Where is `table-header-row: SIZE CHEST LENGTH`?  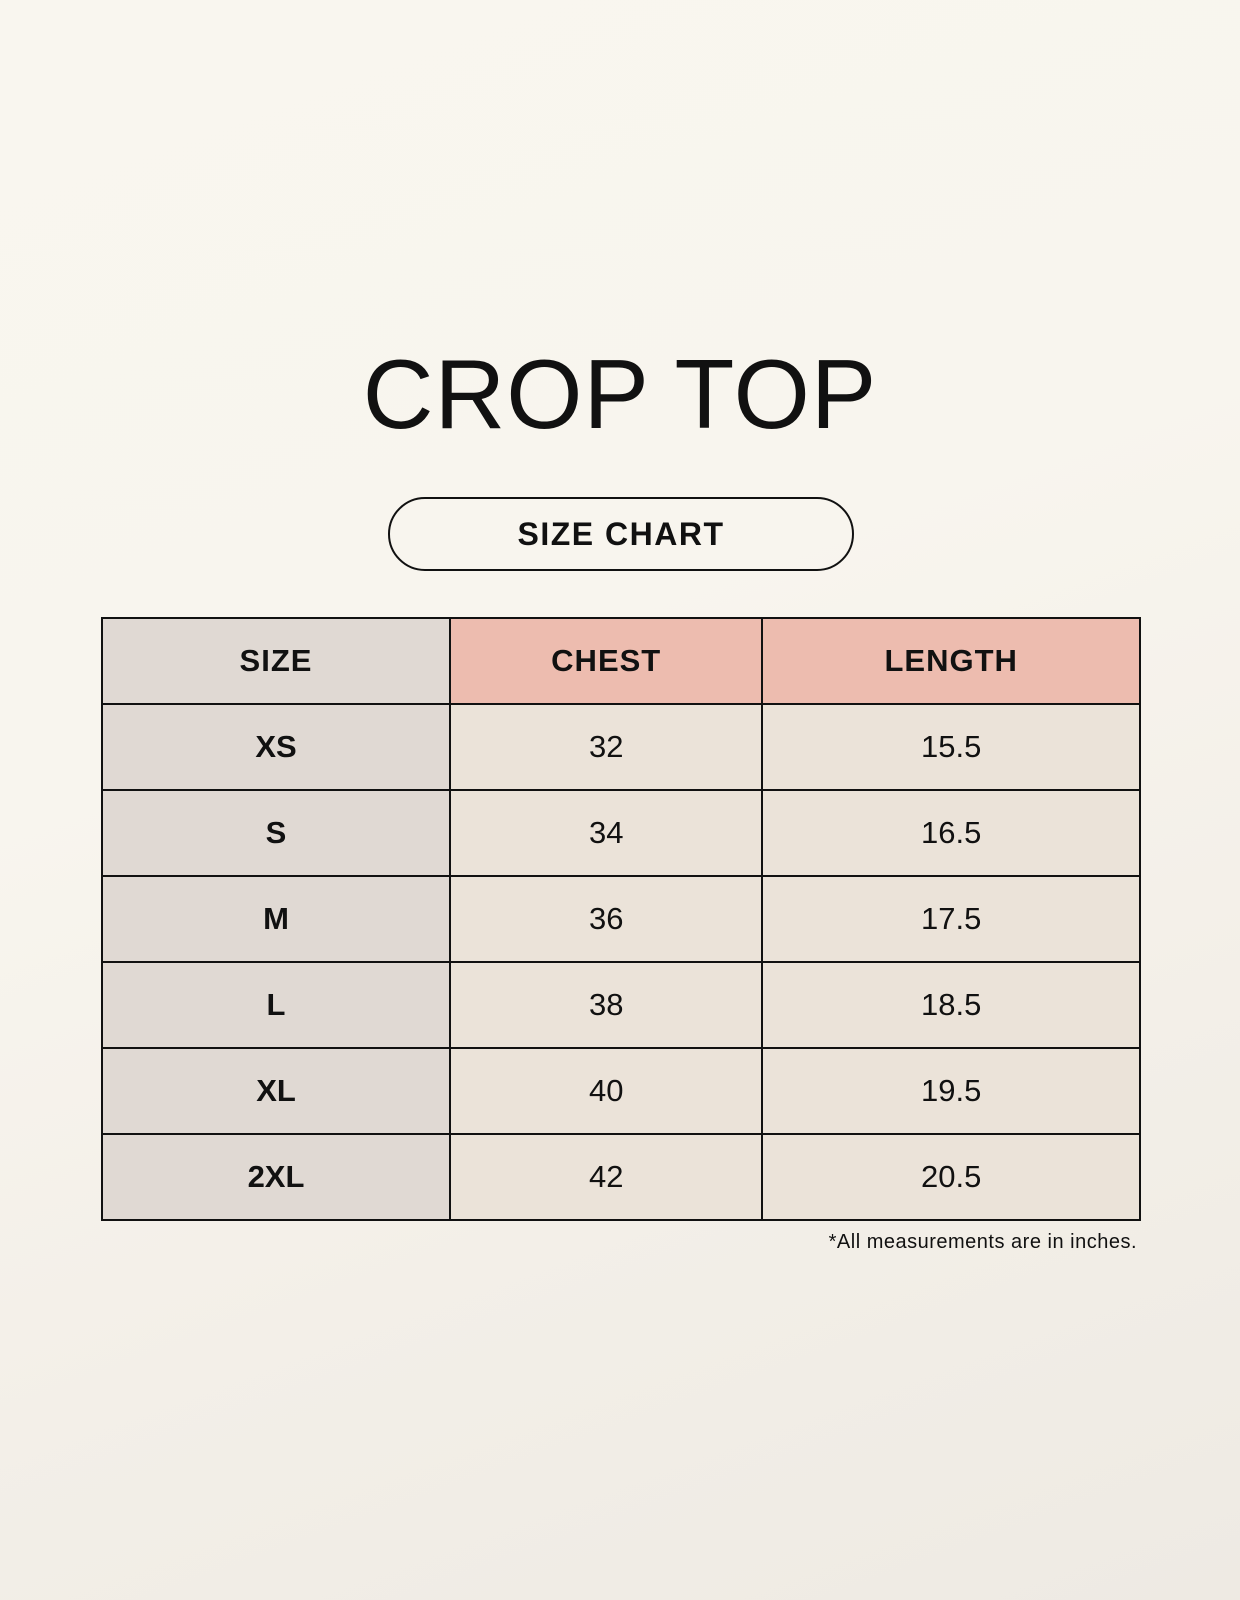
table-header-row: SIZE CHEST LENGTH is located at coordinates (621, 661).